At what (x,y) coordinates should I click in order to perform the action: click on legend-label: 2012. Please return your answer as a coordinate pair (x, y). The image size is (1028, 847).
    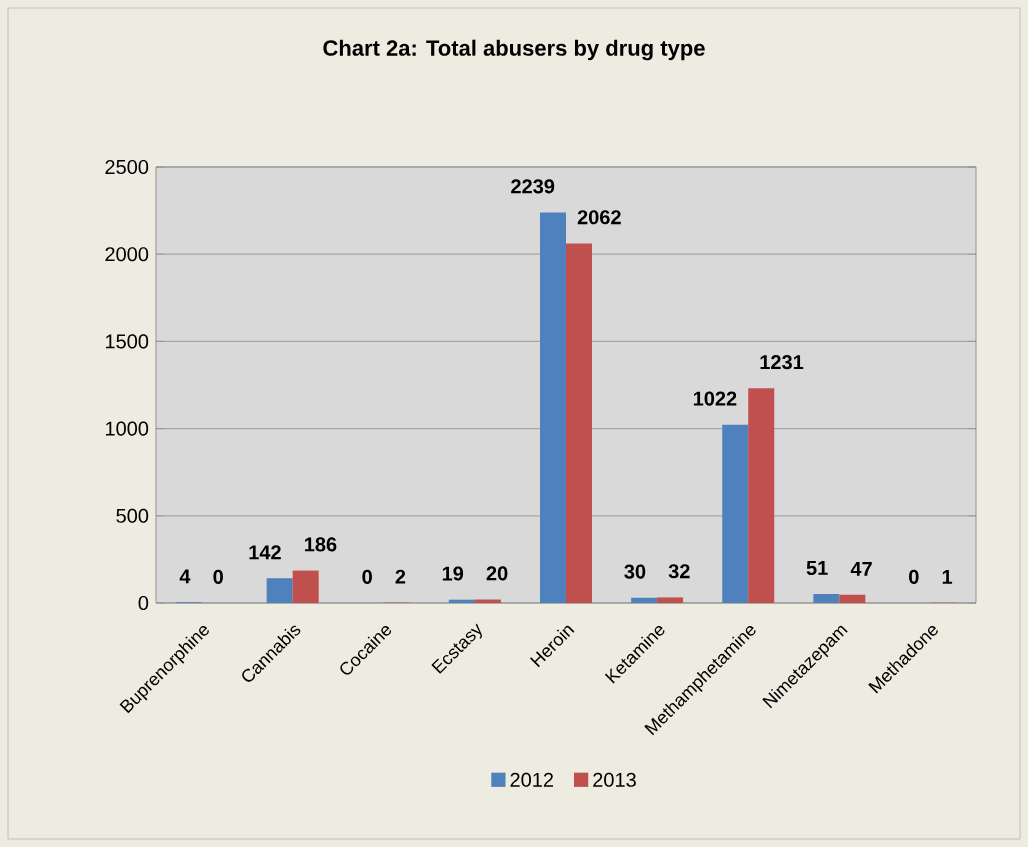
    Looking at the image, I should click on (531, 779).